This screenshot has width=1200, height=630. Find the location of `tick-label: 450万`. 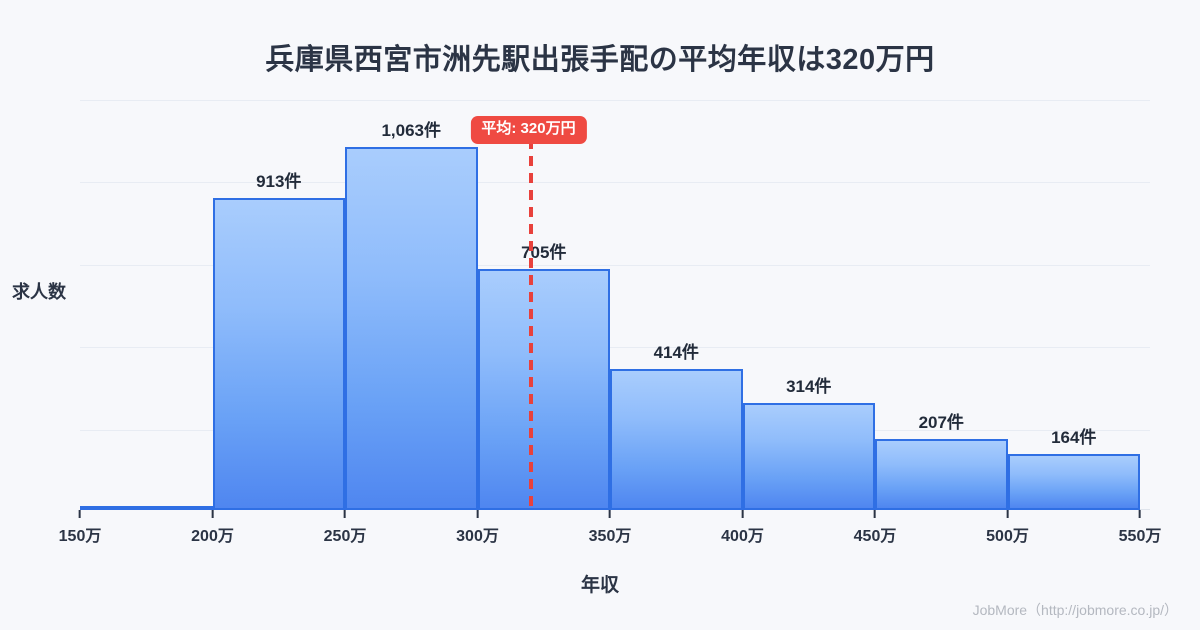

tick-label: 450万 is located at coordinates (875, 536).